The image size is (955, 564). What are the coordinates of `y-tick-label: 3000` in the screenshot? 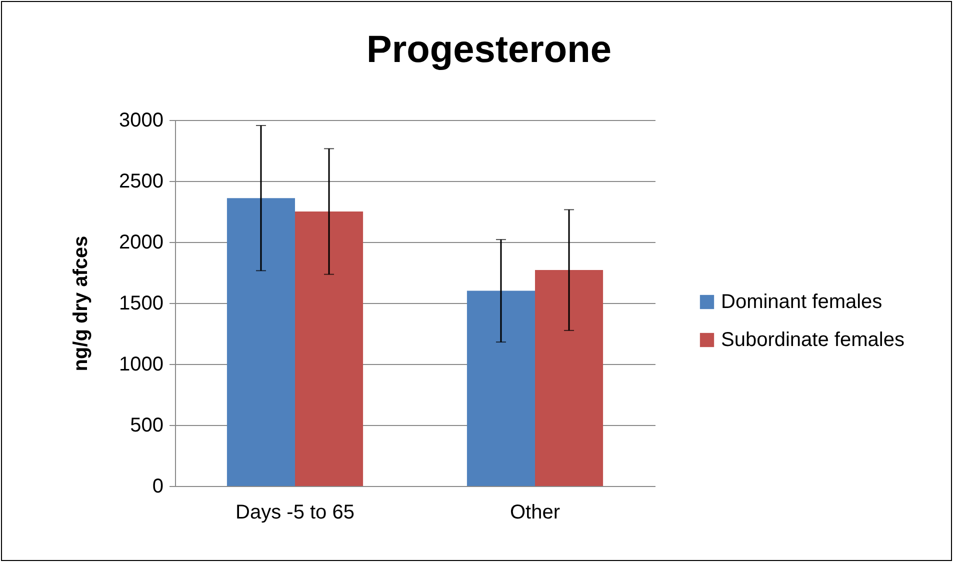 It's located at (141, 121).